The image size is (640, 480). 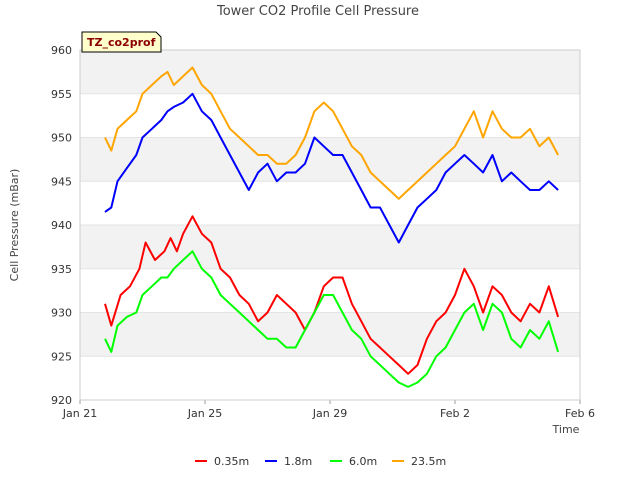 I want to click on y-tick-label: 940, so click(x=61, y=225).